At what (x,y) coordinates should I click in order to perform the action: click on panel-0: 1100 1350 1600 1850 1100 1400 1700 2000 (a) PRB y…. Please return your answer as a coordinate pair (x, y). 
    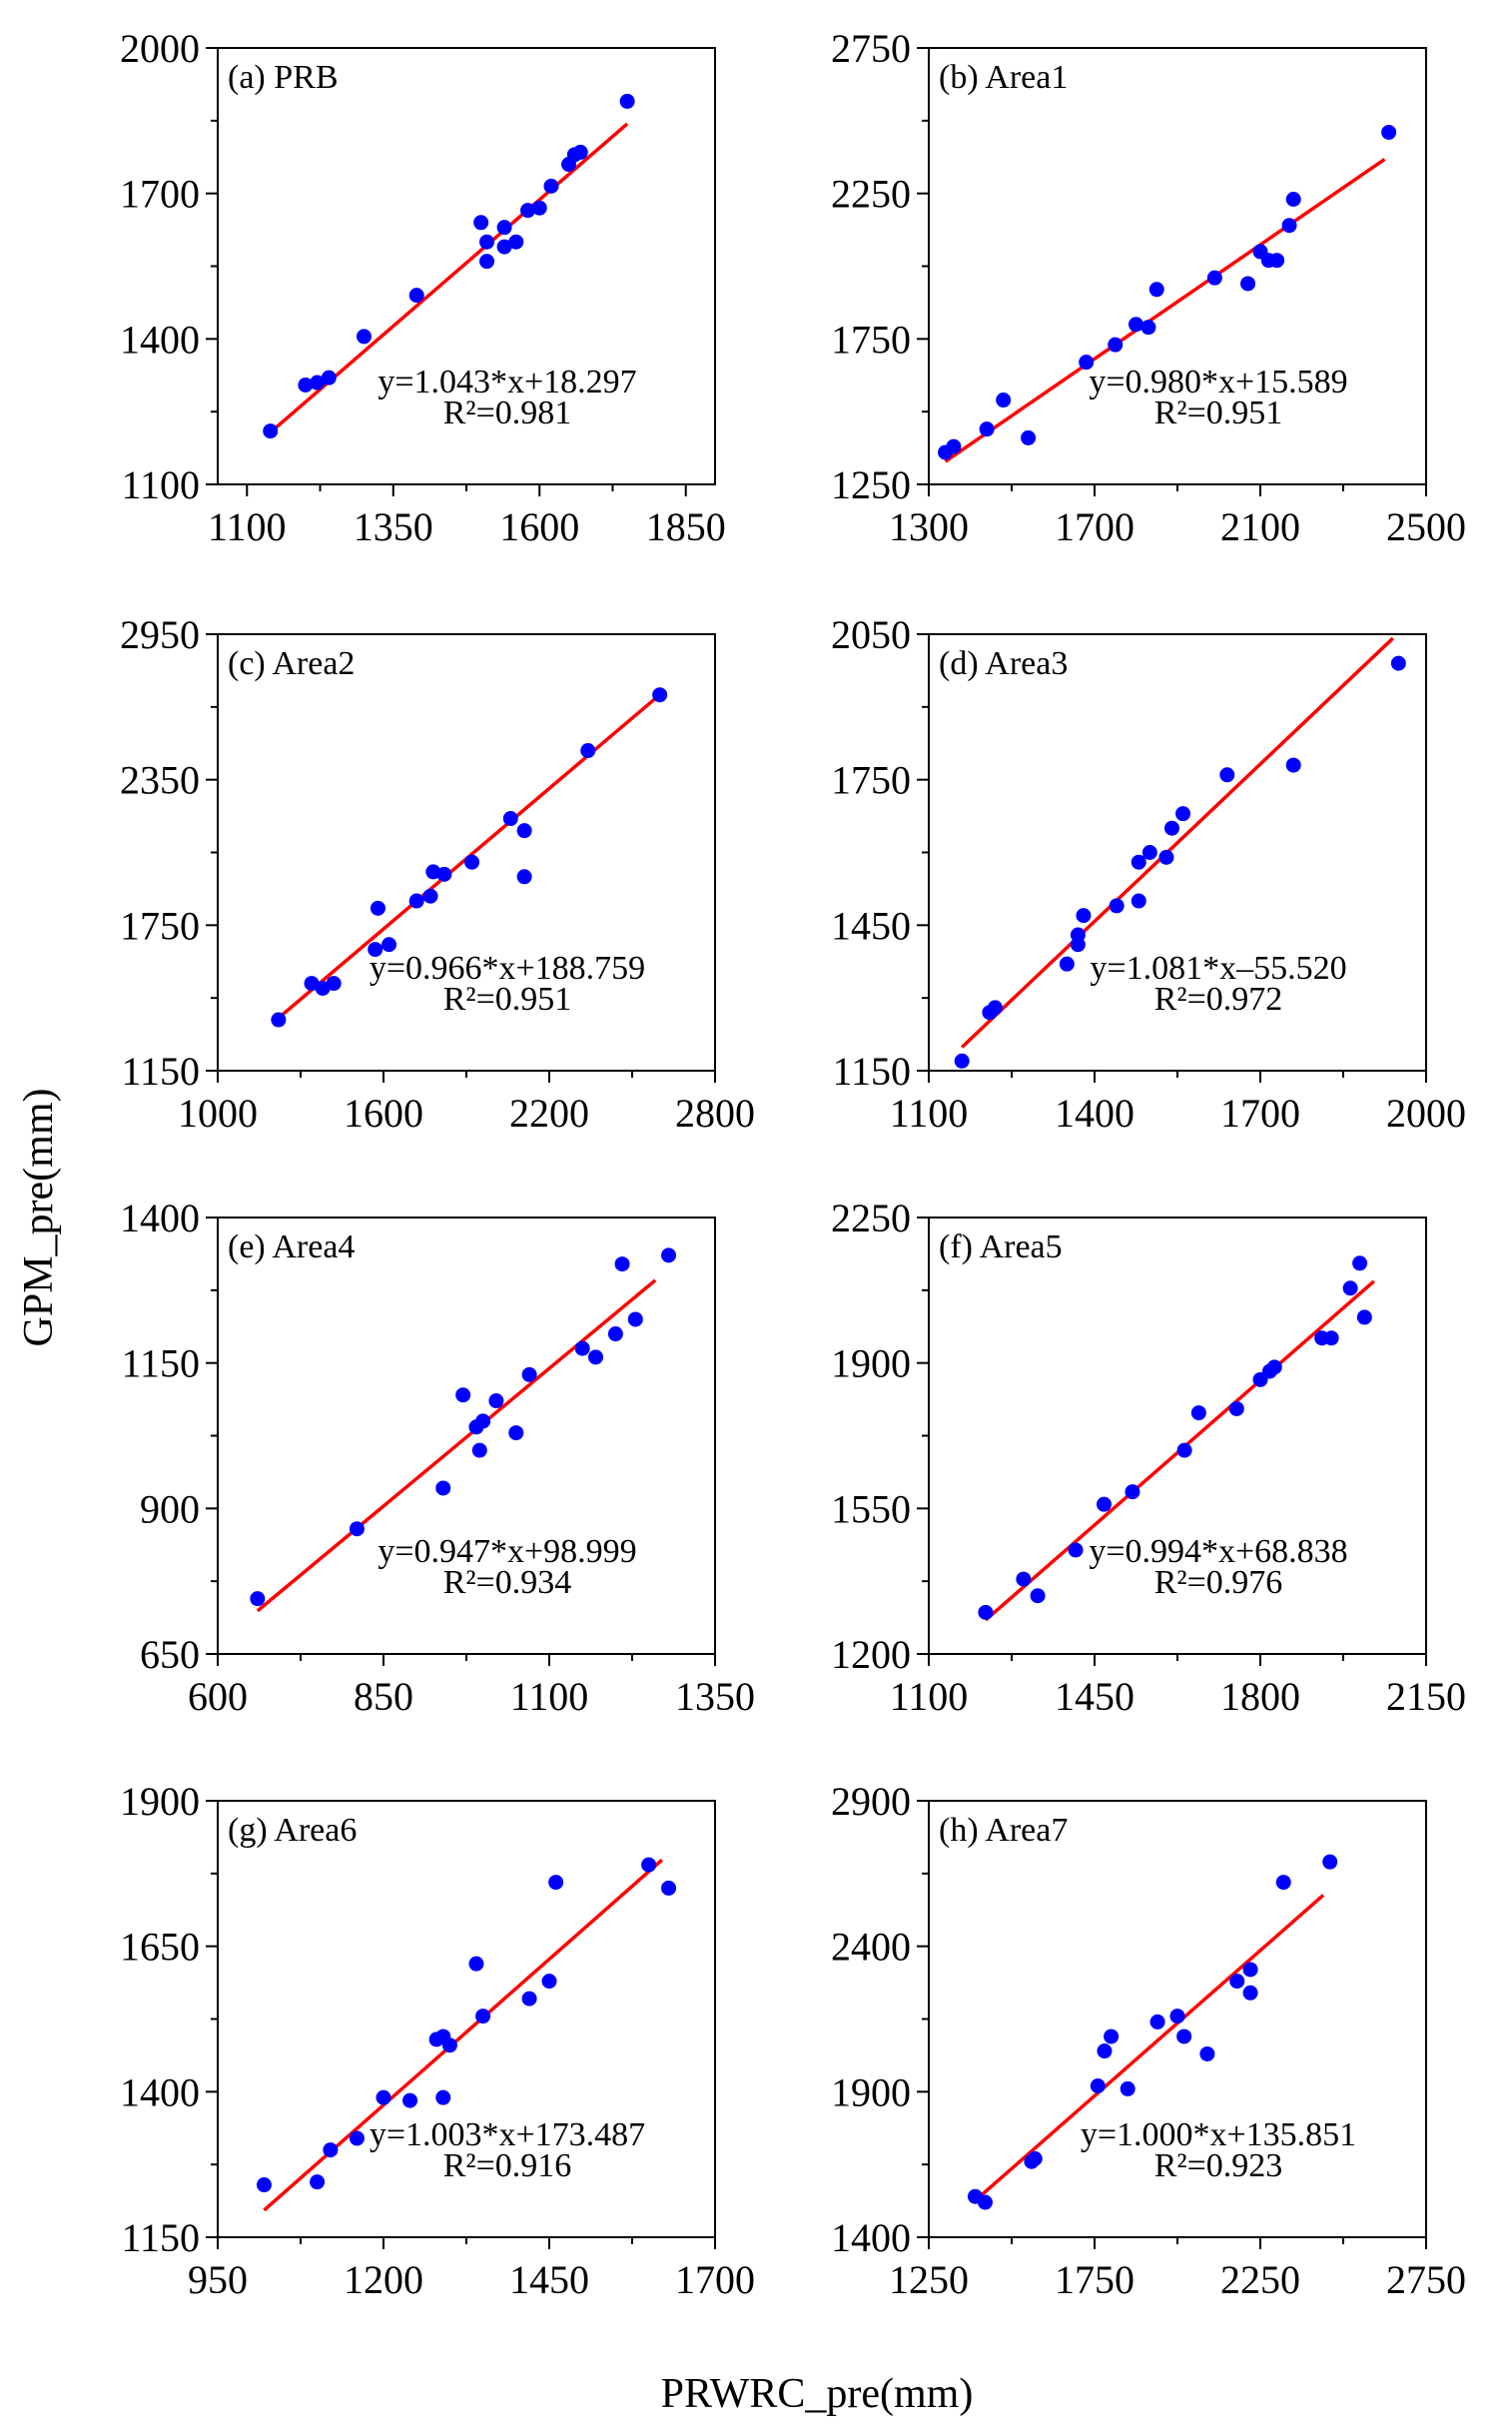
    Looking at the image, I should click on (423, 287).